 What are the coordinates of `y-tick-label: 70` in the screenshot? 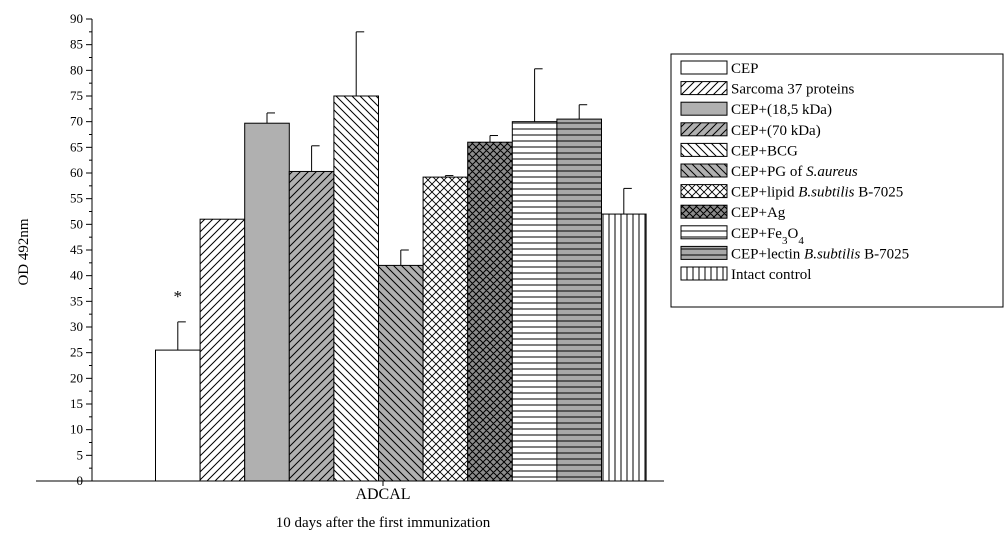 It's located at (76, 121).